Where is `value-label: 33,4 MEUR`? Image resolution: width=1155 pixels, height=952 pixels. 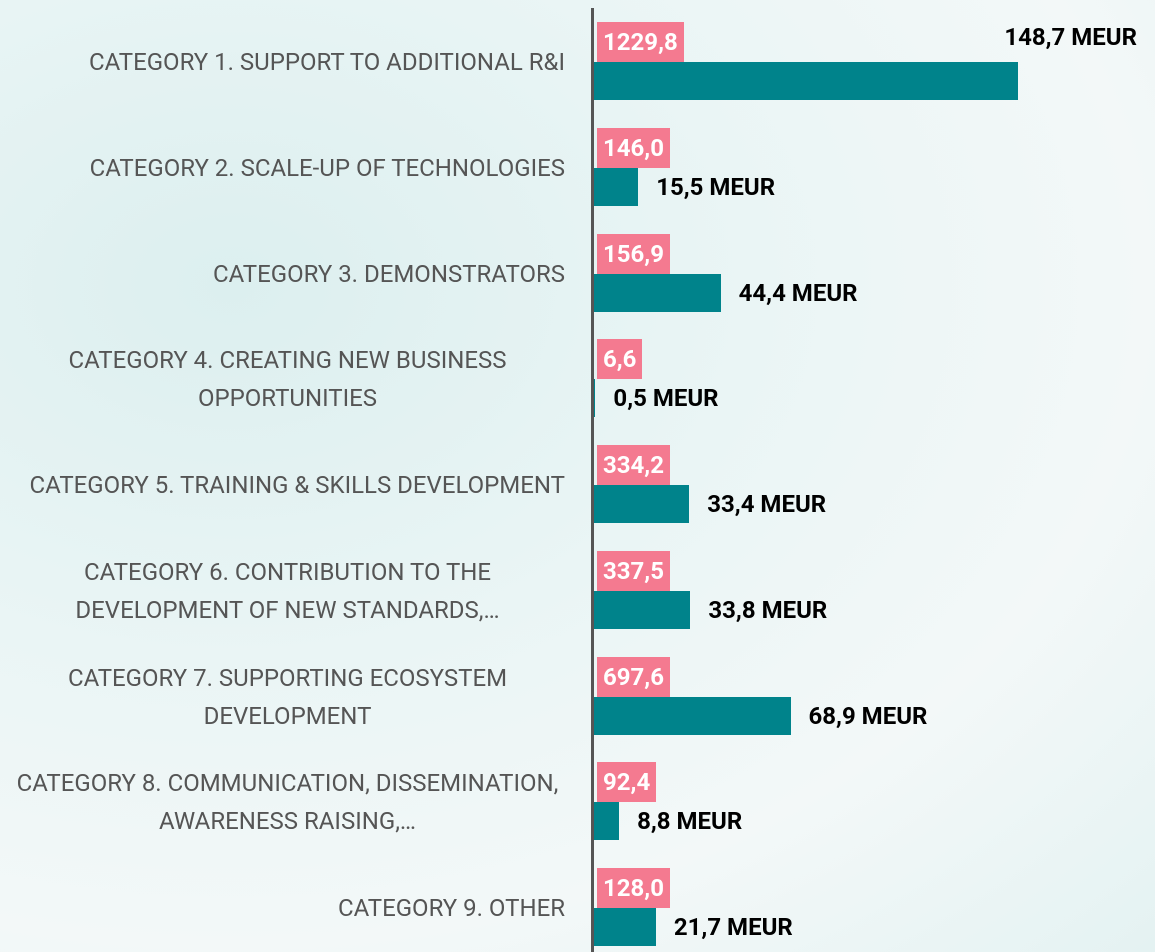
value-label: 33,4 MEUR is located at coordinates (767, 504).